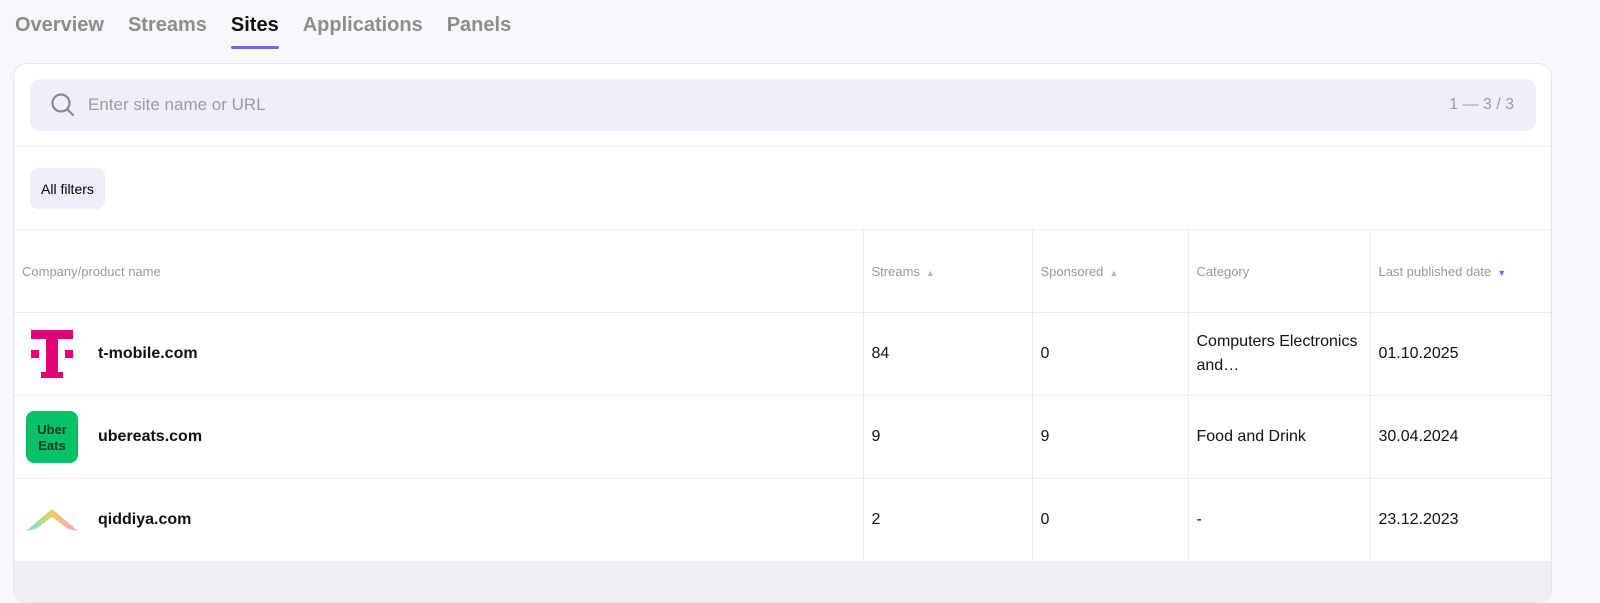  I want to click on site-name: ubereats.com, so click(150, 436).